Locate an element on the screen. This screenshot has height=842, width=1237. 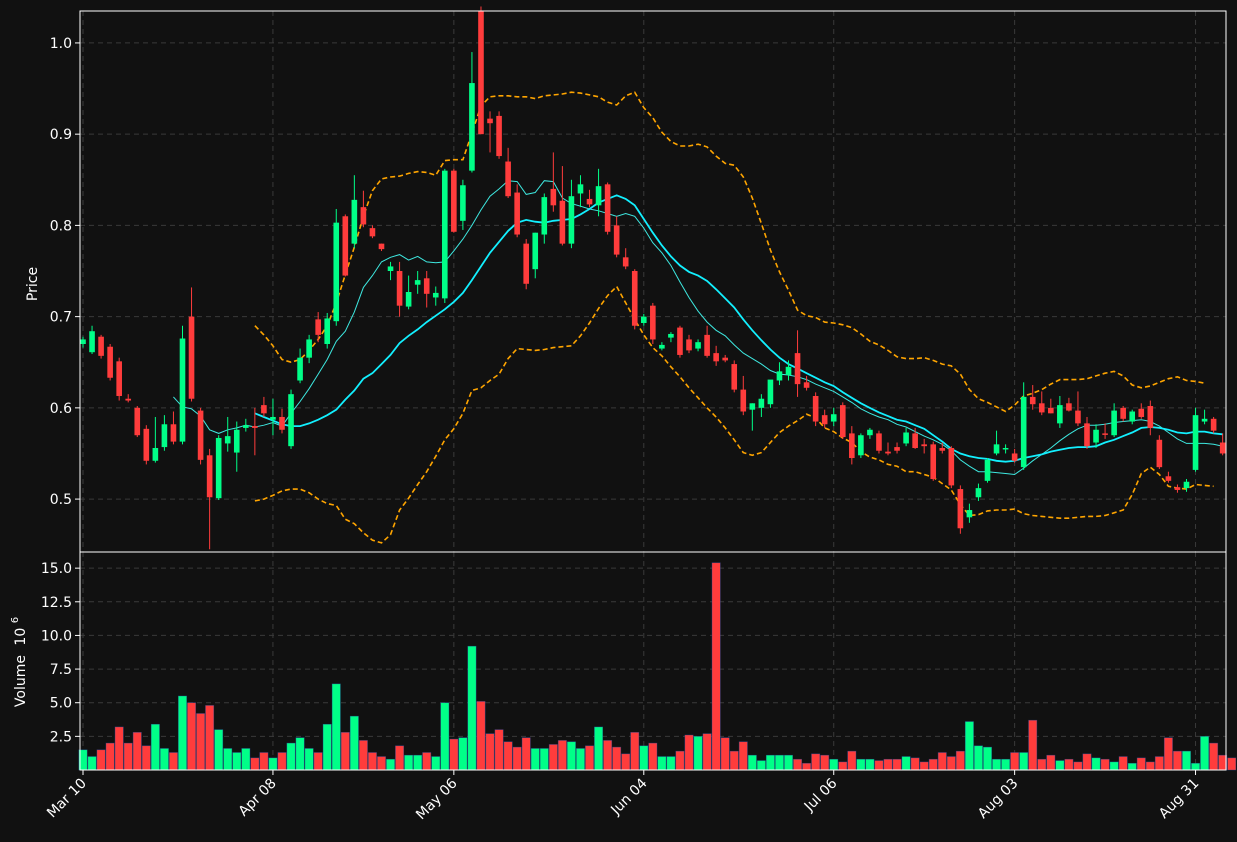
price-tick-label: 1.0 is located at coordinates (61, 44).